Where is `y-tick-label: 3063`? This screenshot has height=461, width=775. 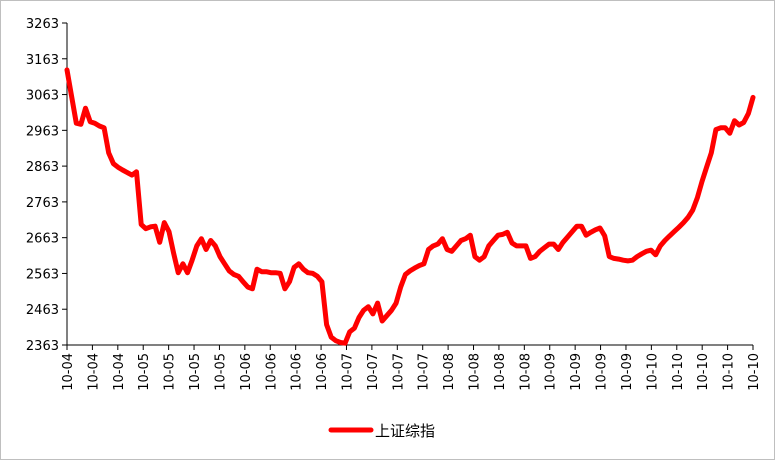
y-tick-label: 3063 is located at coordinates (42, 96).